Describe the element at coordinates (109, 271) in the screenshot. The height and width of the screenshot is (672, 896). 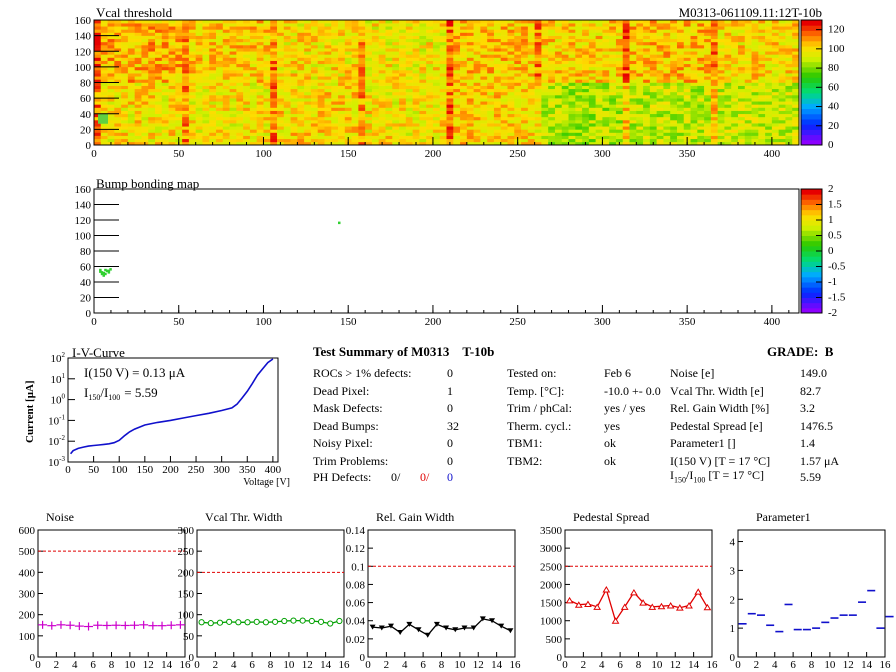
I see `bump-defect-point` at that location.